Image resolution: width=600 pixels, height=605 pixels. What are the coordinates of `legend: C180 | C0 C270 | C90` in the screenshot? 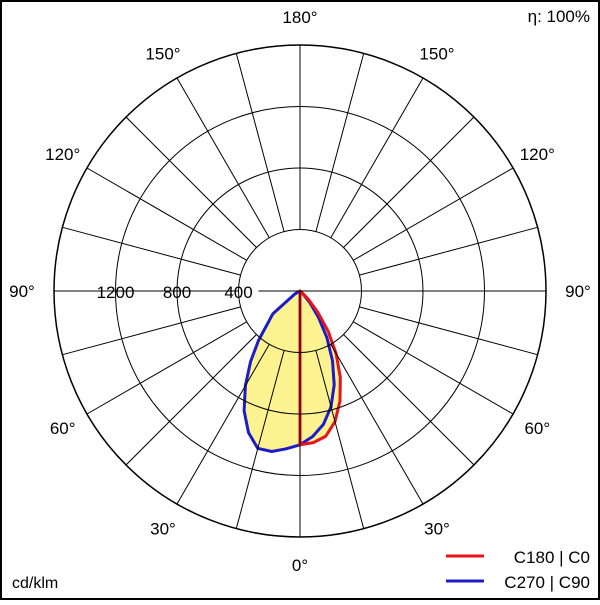 It's located at (518, 570).